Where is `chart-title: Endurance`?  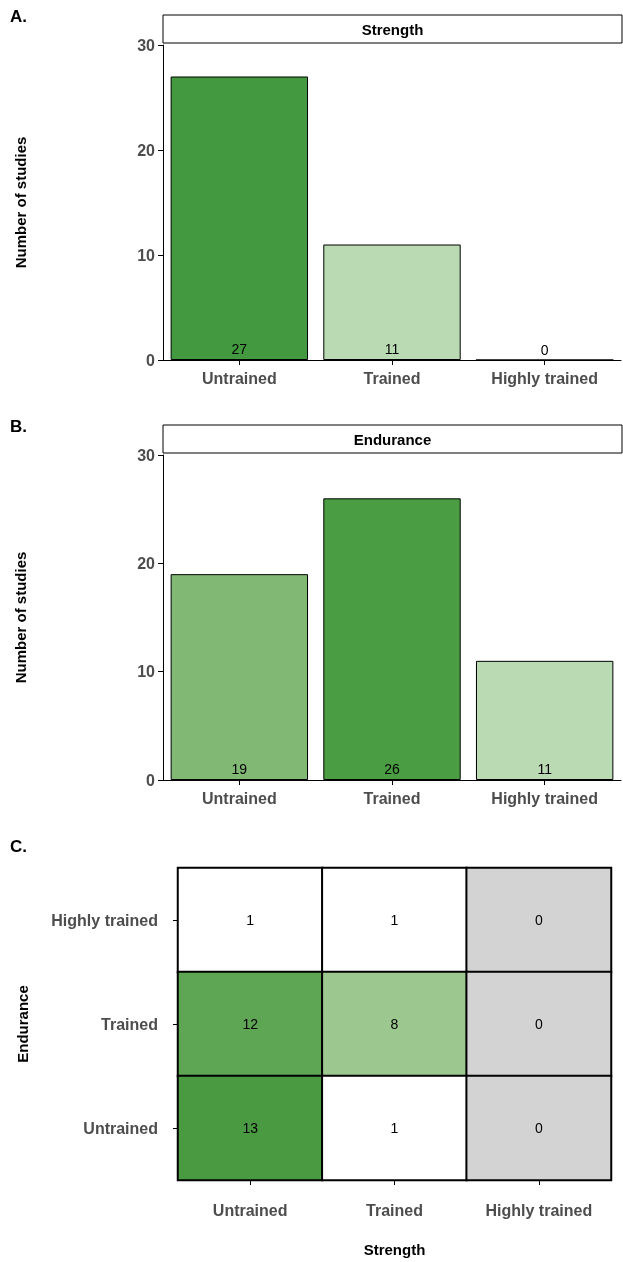 chart-title: Endurance is located at coordinates (392, 439).